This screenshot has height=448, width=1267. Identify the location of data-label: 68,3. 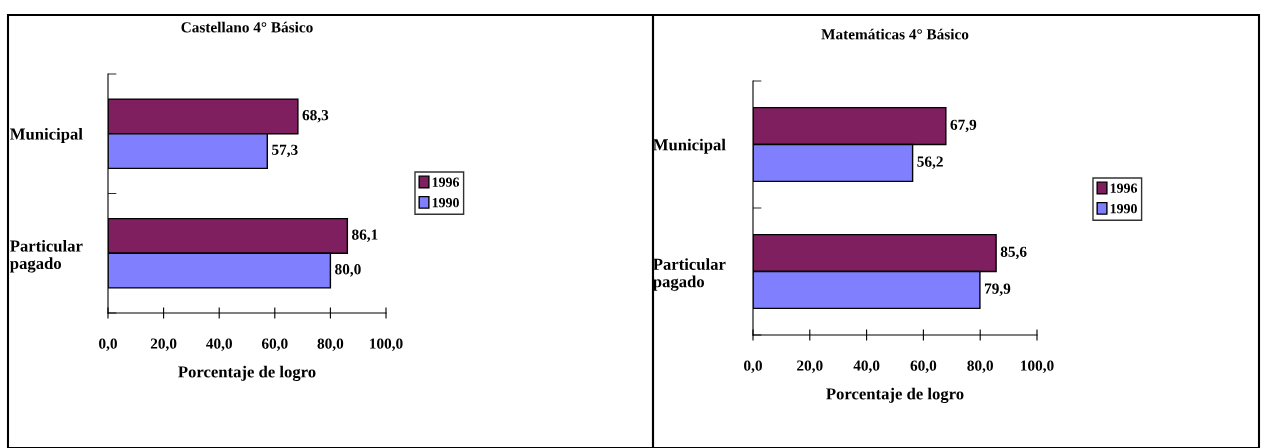
(315, 116).